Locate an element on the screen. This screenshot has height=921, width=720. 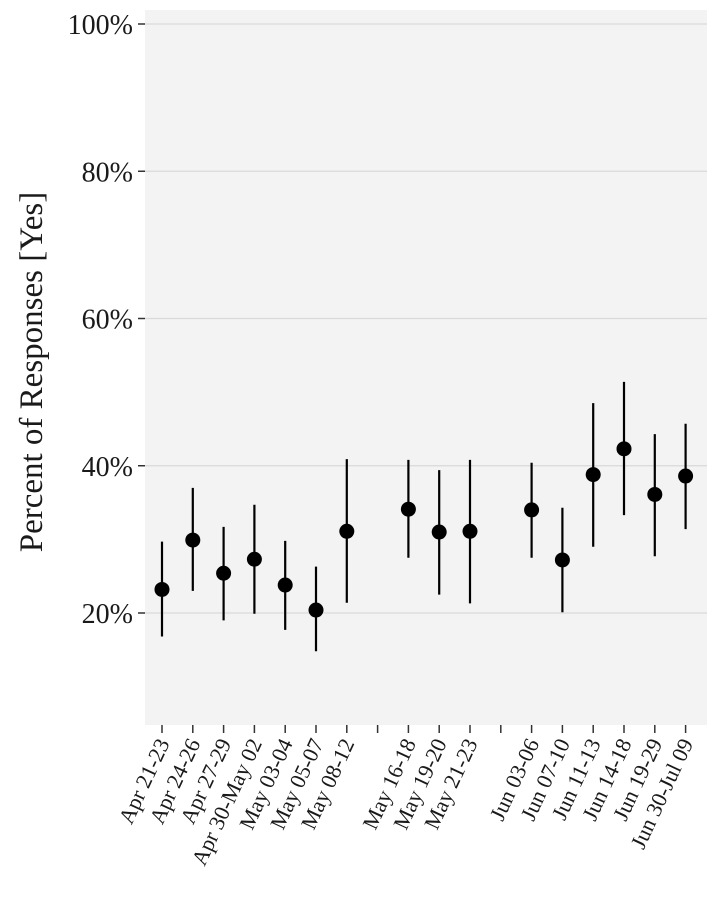
y-tick-label: 20% is located at coordinates (107, 614).